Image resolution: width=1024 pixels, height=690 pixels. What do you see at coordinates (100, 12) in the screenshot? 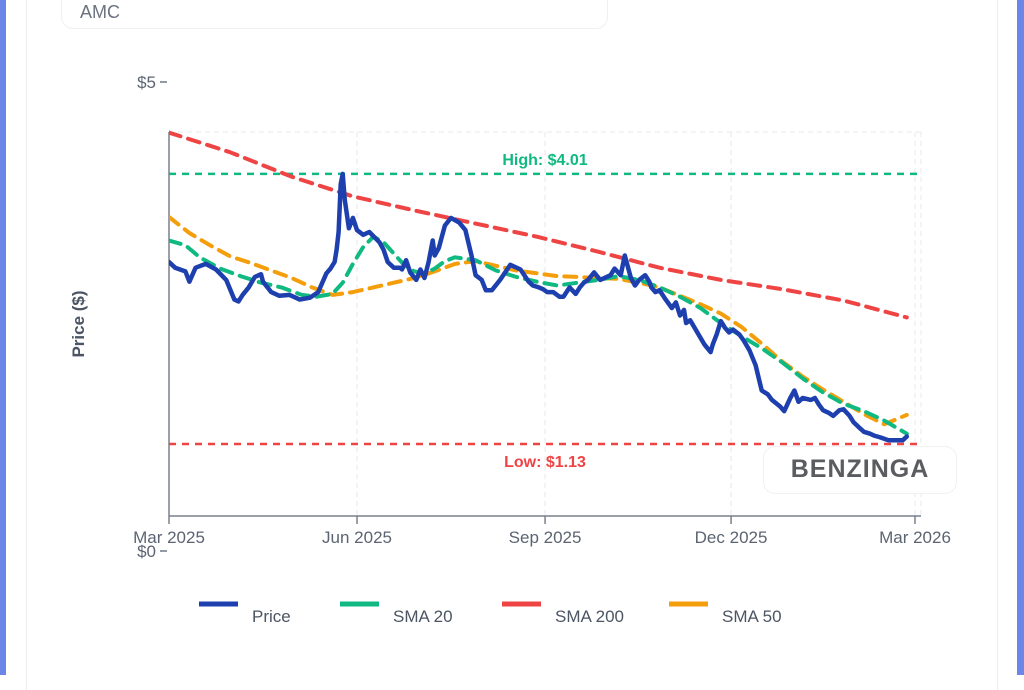
I see `ticker-symbol: AMC` at bounding box center [100, 12].